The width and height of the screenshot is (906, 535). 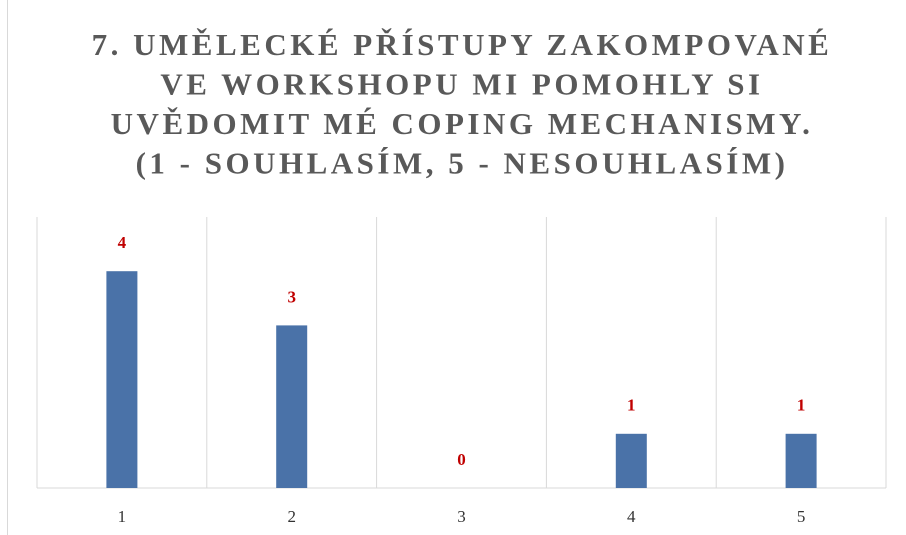 I want to click on chart-title: UVĚDOMIT MÉ COPING MECHANISMY., so click(x=462, y=123).